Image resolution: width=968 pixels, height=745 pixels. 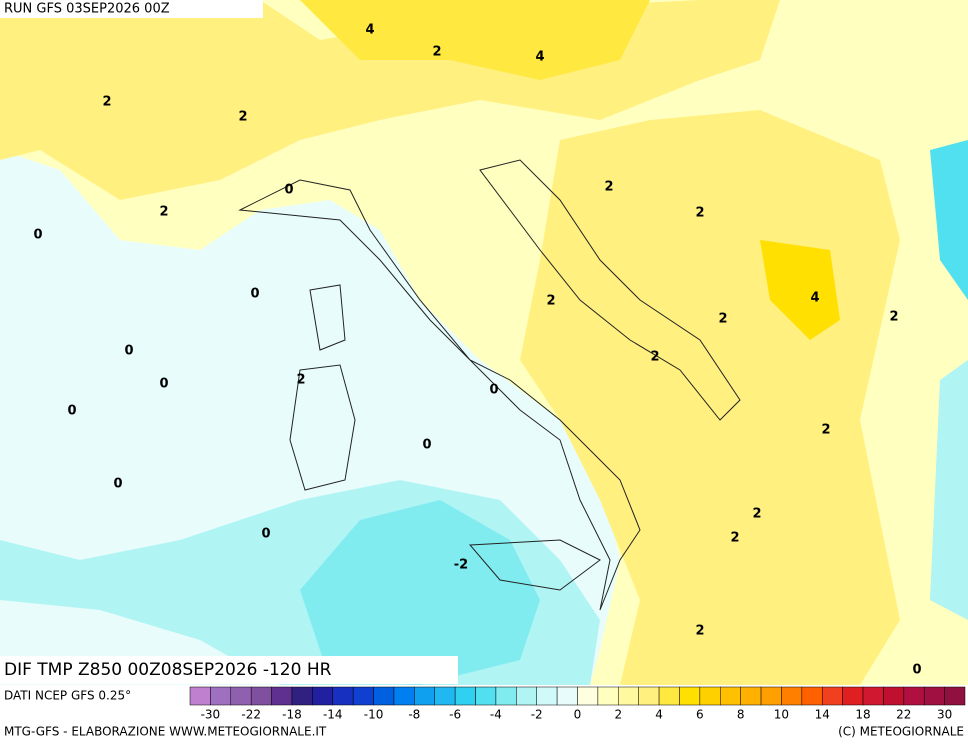 I want to click on header-box, so click(x=131, y=9).